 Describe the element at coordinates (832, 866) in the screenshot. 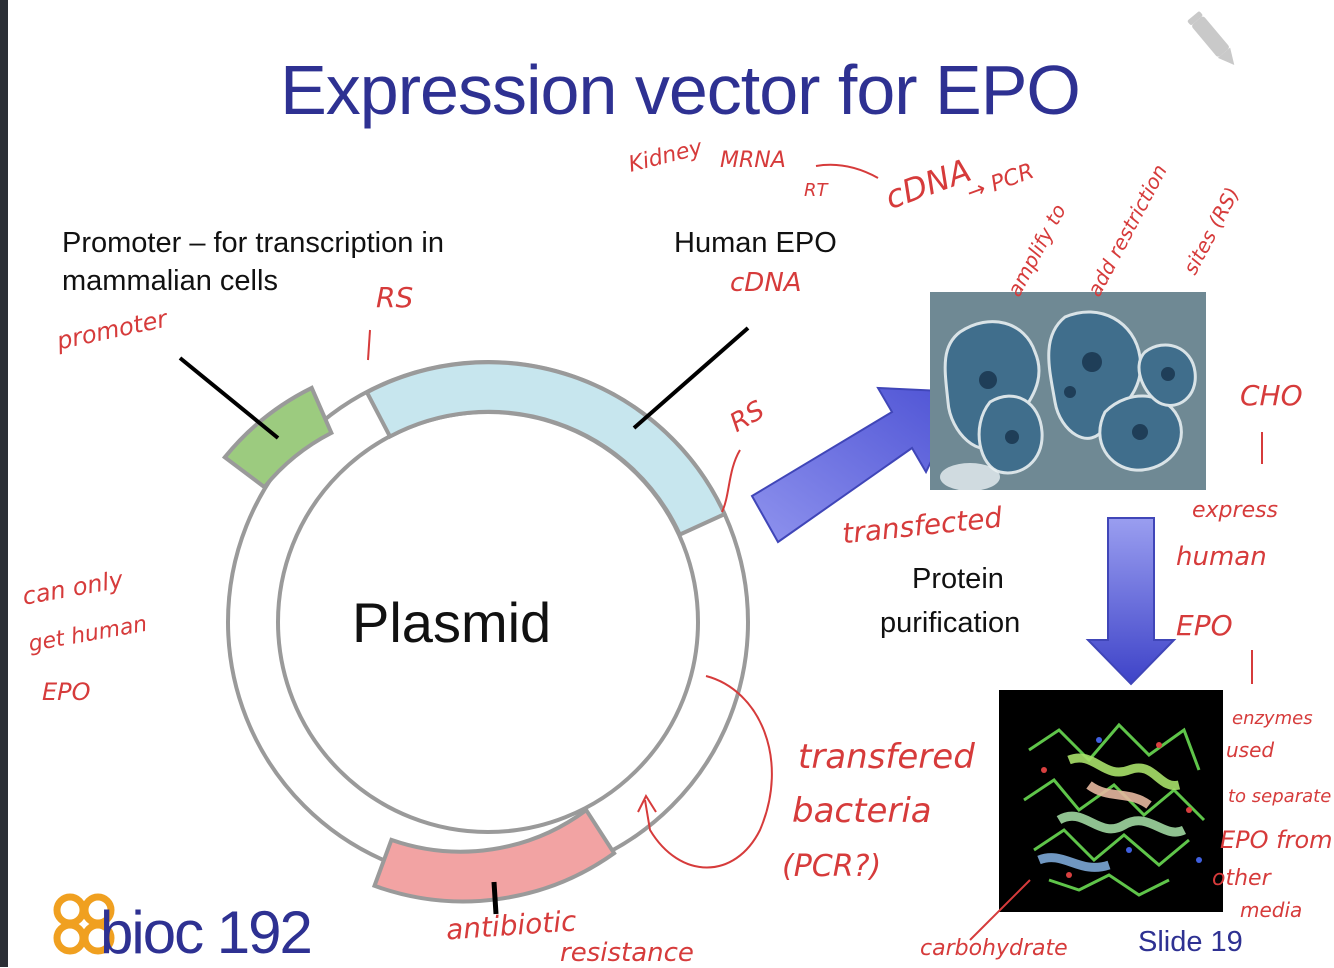

I see `note-pcr-question: (PCR?)` at that location.